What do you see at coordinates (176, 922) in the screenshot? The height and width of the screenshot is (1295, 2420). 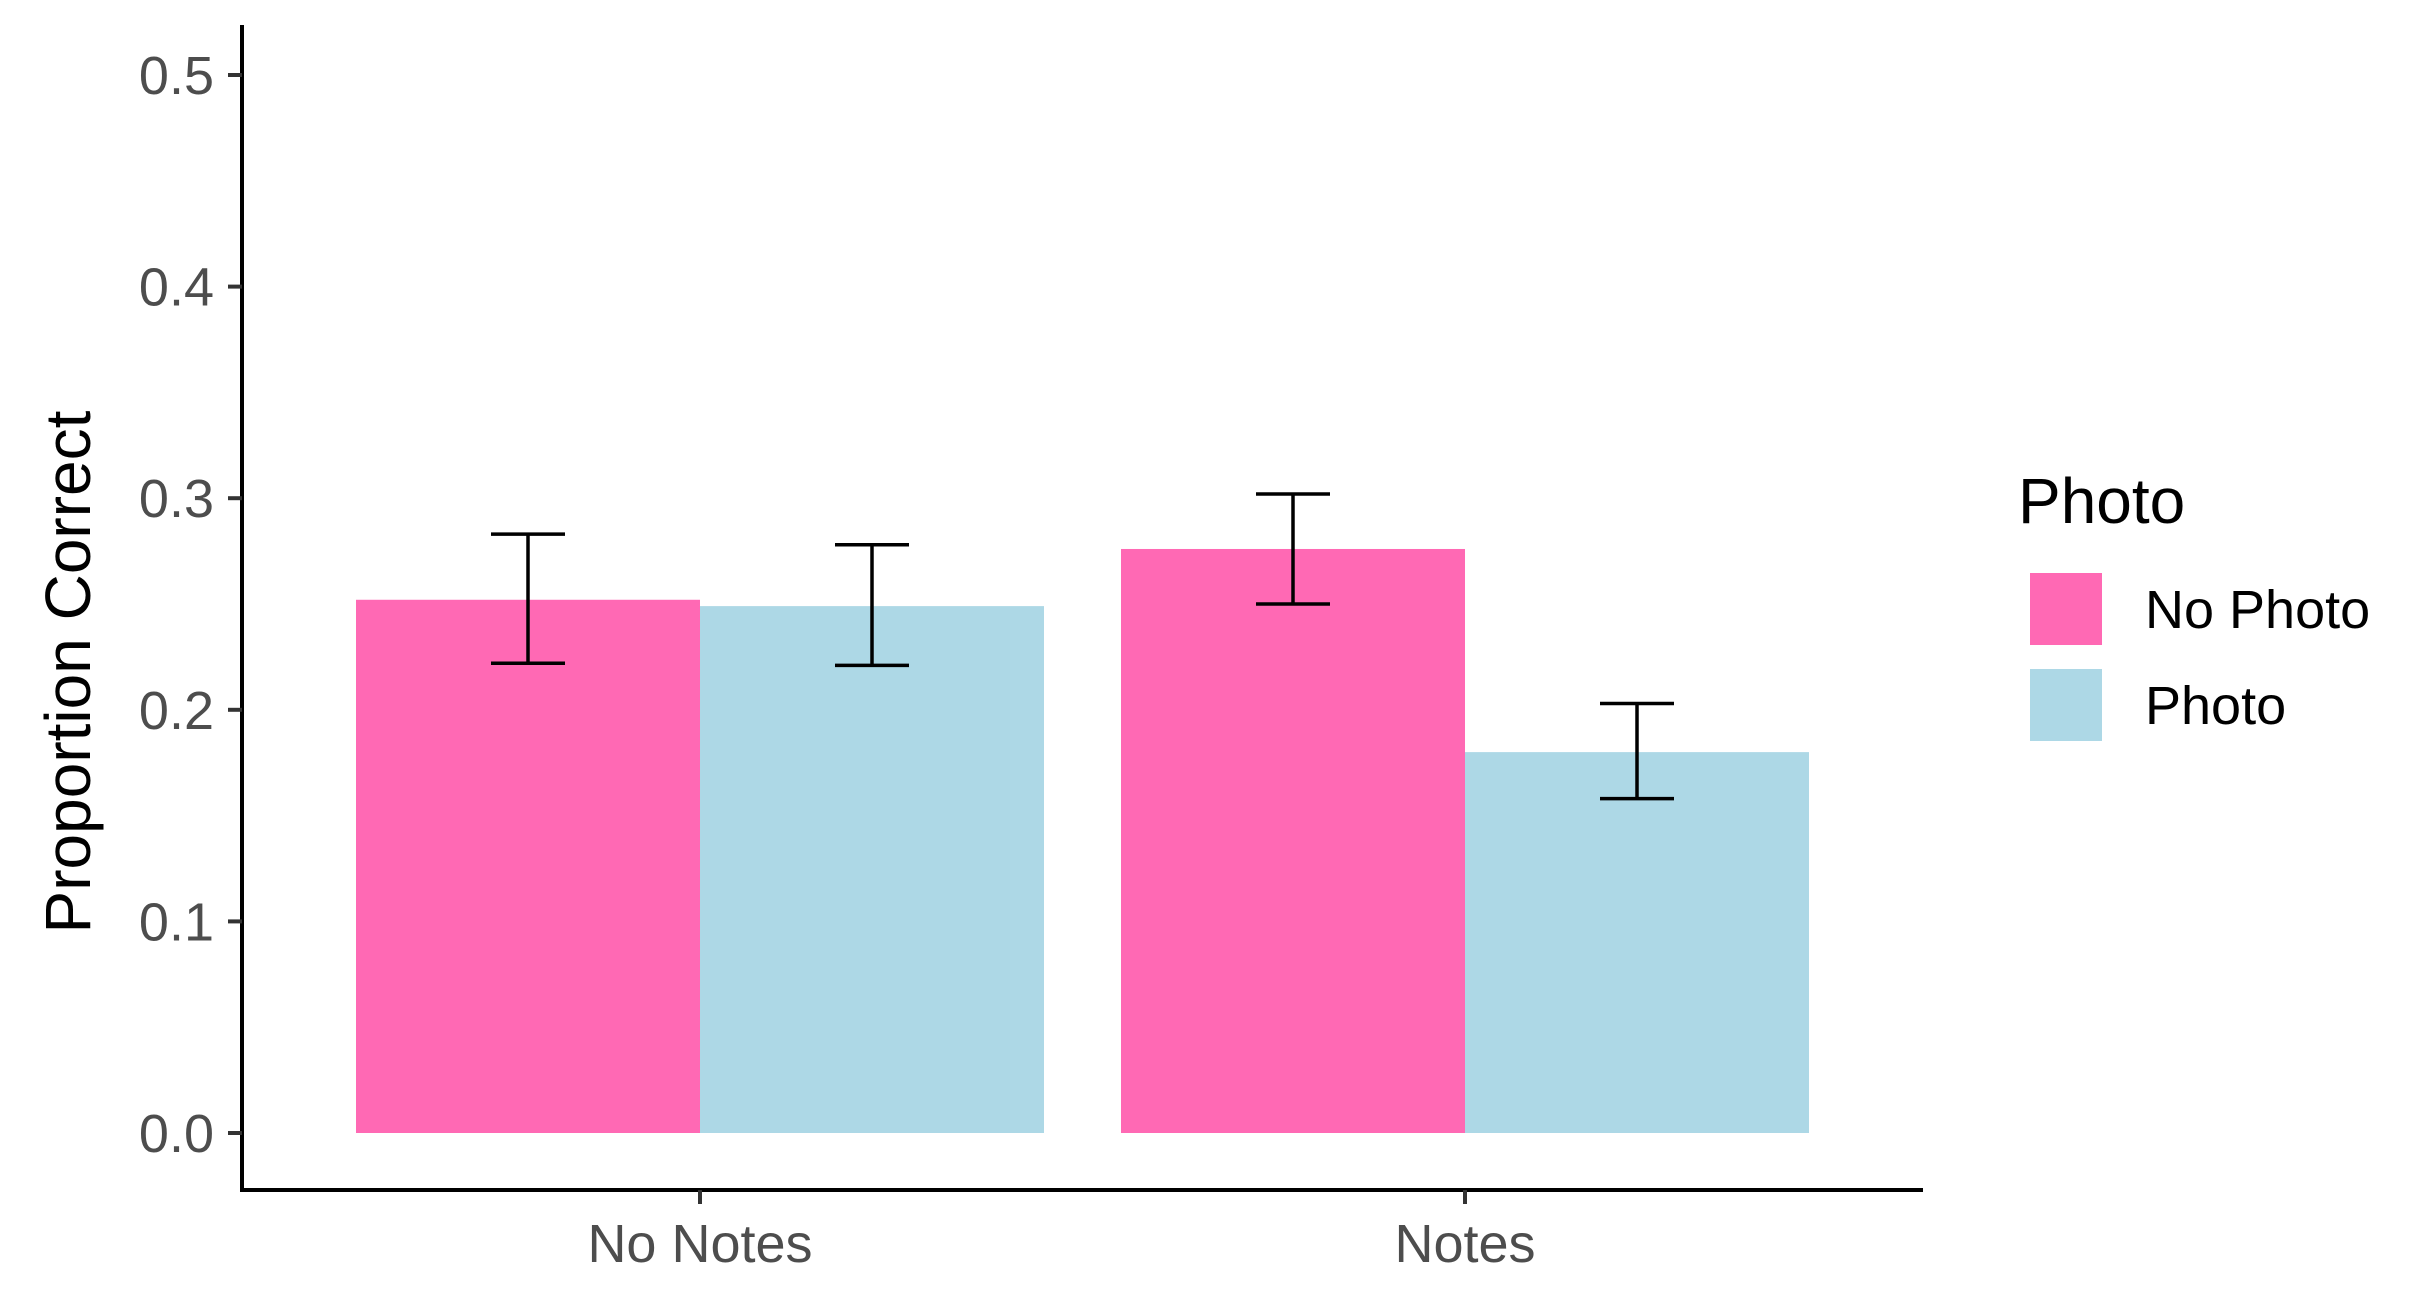 I see `y-tick-label: 0.1` at bounding box center [176, 922].